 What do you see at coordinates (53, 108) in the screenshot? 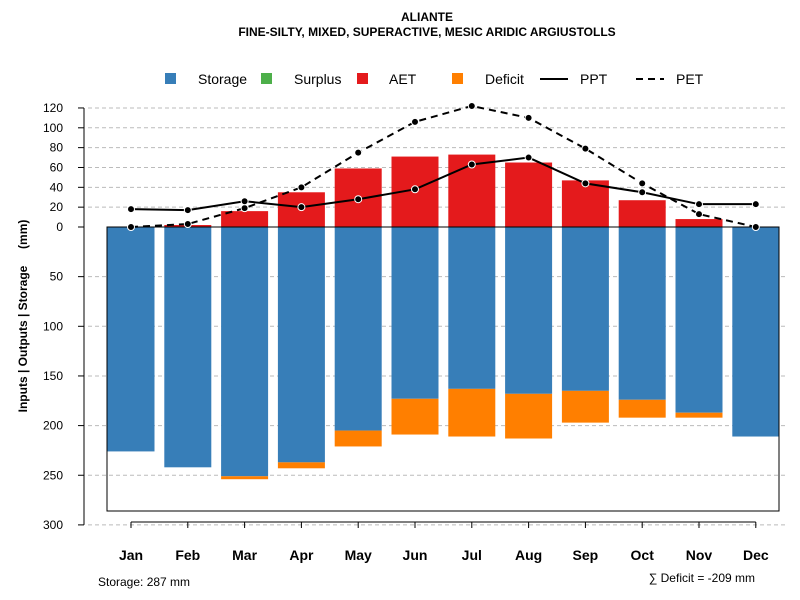
I see `y-tick-label: 120` at bounding box center [53, 108].